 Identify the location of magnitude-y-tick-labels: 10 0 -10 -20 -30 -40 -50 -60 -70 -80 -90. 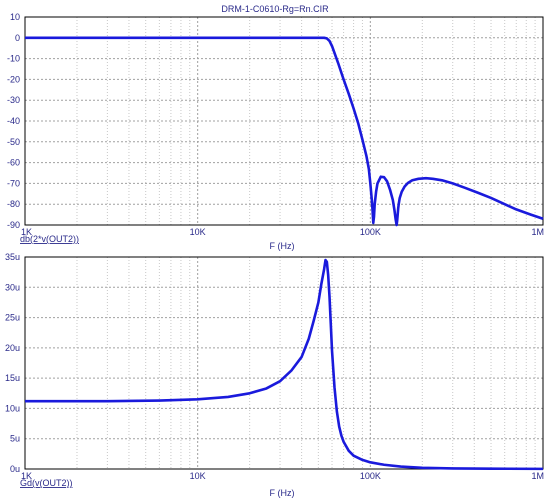
(13, 121).